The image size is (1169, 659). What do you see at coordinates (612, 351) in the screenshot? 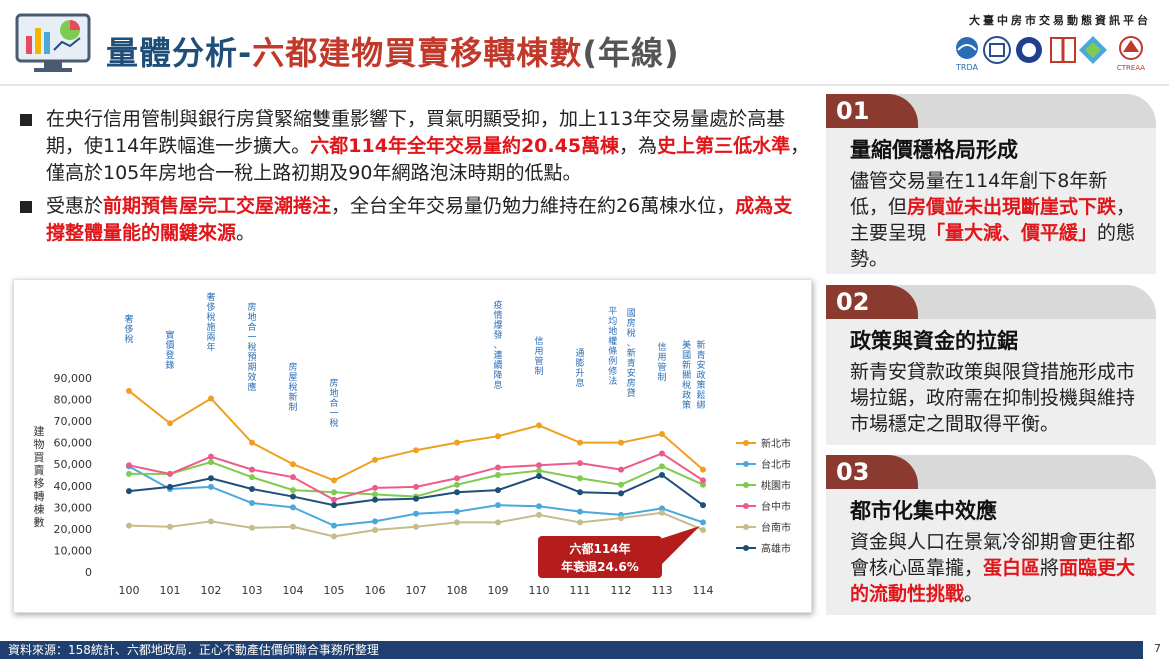
I see `annotation-char: 條` at bounding box center [612, 351].